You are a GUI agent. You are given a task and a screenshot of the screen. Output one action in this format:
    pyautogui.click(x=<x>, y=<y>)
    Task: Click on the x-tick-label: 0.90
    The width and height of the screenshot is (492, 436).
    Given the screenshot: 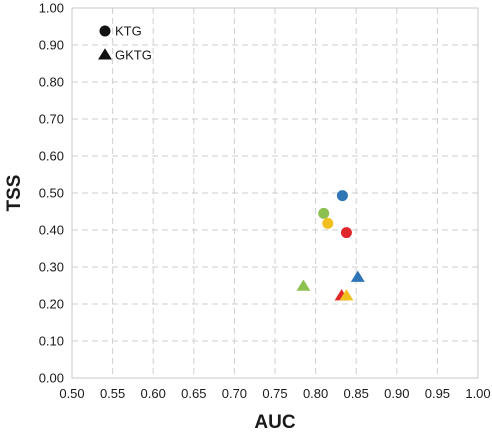 What is the action you would take?
    pyautogui.click(x=396, y=393)
    